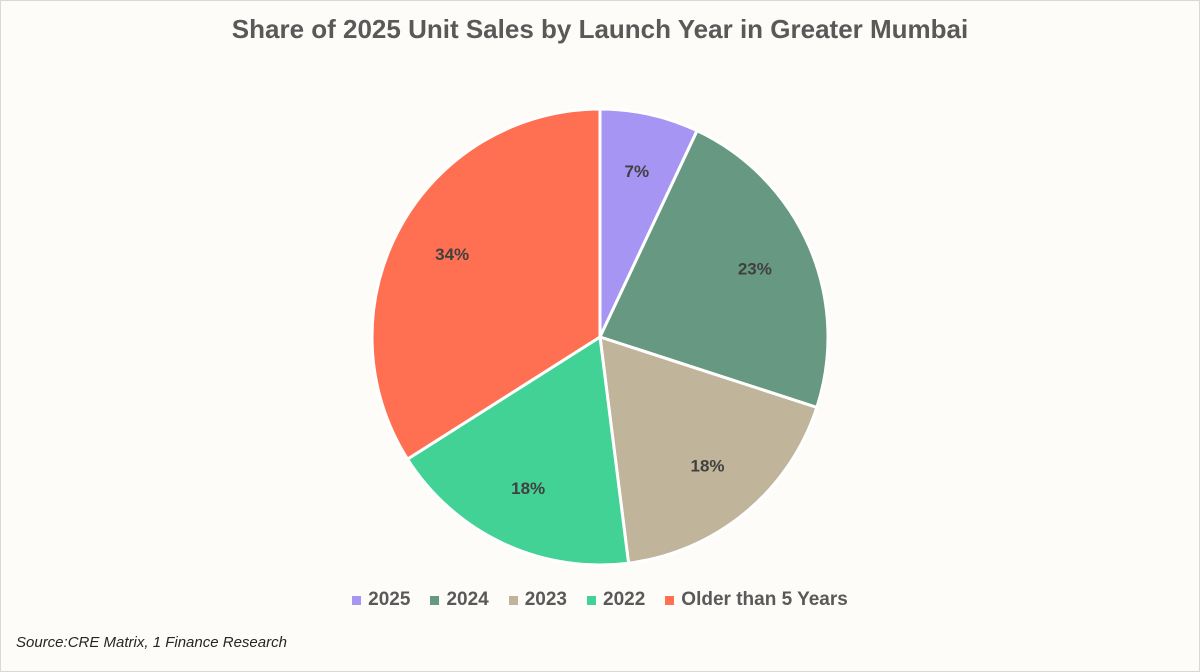 Image resolution: width=1200 pixels, height=672 pixels. I want to click on legend-item: 2022, so click(616, 600).